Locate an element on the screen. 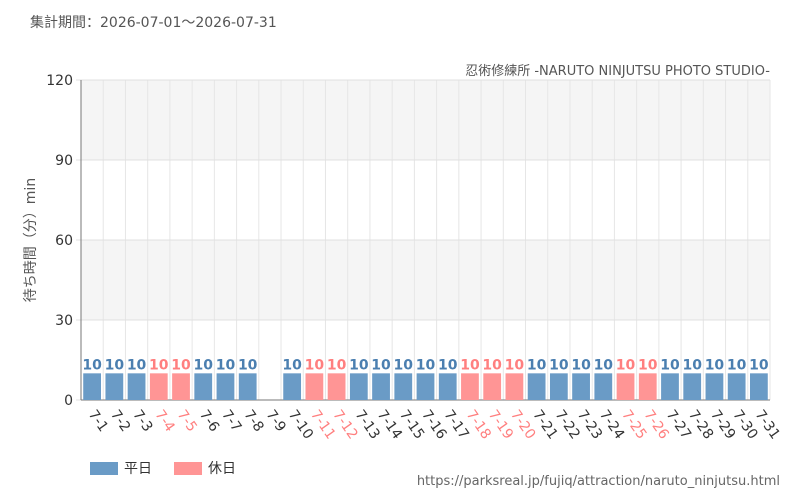  y-axis-title: 待ち時間（分）min is located at coordinates (31, 240).